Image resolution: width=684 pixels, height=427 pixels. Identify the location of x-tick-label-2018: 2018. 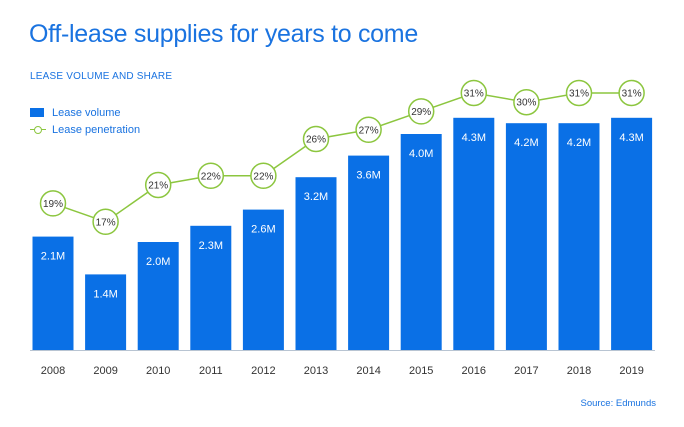
(579, 371).